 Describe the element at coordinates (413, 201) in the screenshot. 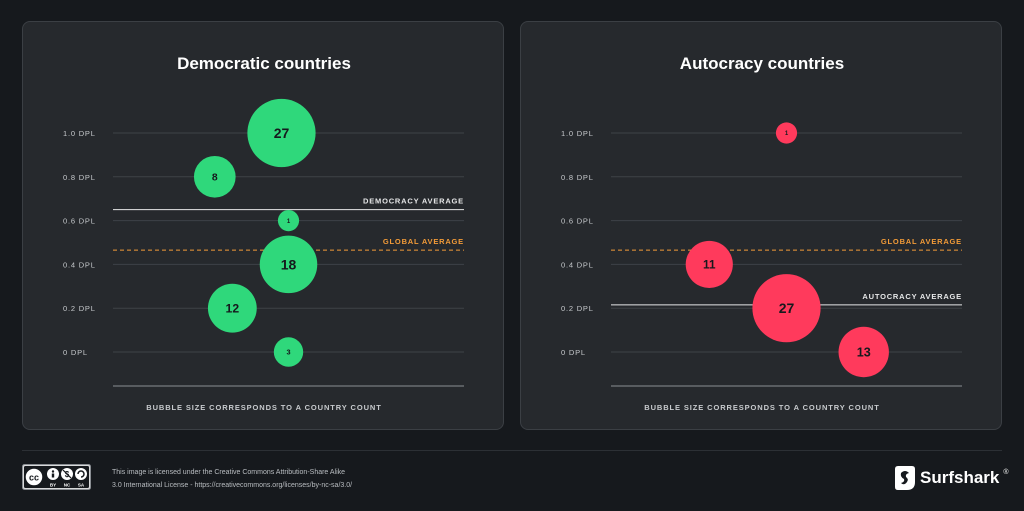

I see `democratic-democracy-average-label: DEMOCRACY AVERAGE` at that location.